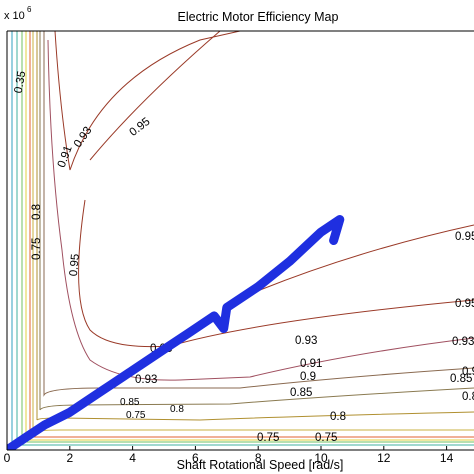  I want to click on x-axis-label: Shaft Rotational Speed [rad/s], so click(260, 465).